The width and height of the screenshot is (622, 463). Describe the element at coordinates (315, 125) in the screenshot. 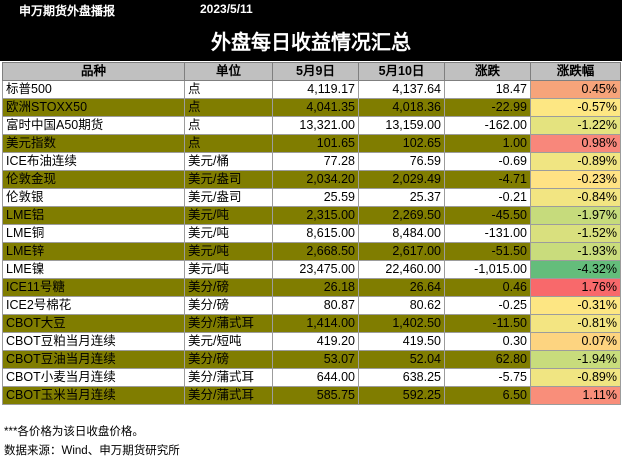

I see `cell-day1-price: 13,321.00` at that location.